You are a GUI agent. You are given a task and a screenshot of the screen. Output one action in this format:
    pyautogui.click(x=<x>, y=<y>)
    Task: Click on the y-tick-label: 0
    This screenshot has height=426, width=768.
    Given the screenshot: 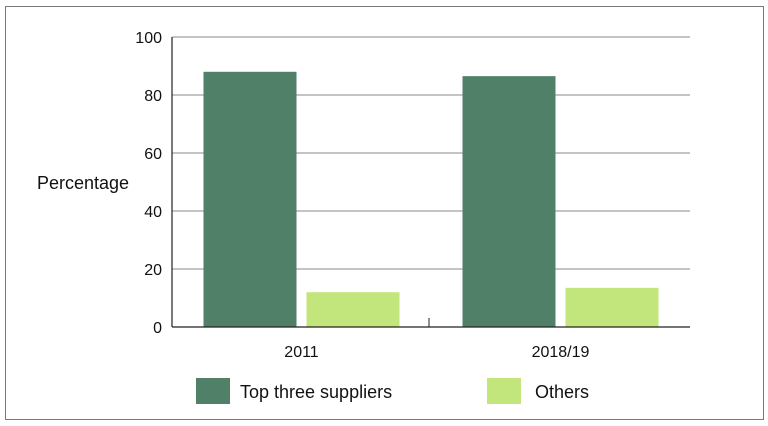 What is the action you would take?
    pyautogui.click(x=157, y=328)
    